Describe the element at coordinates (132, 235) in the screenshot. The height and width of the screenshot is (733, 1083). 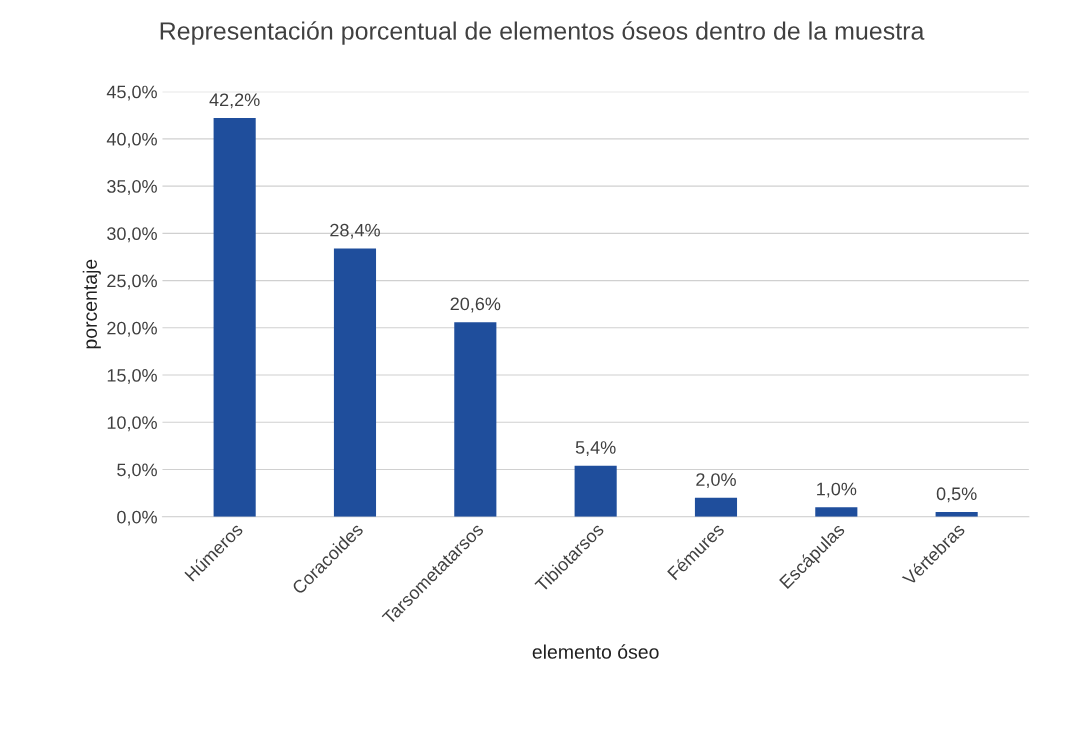
I see `y-tick-label: 30,0%` at that location.